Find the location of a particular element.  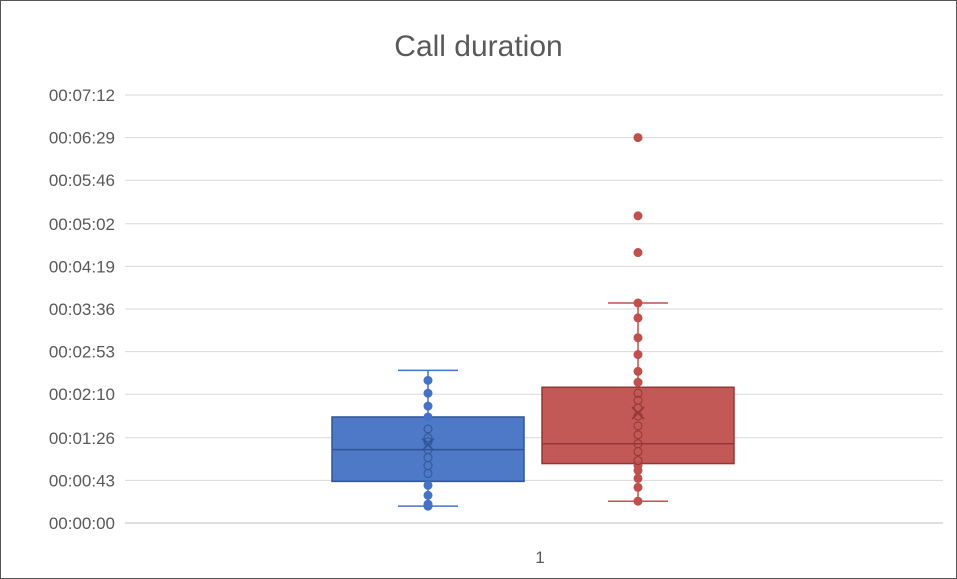

box-series is located at coordinates (533, 404).